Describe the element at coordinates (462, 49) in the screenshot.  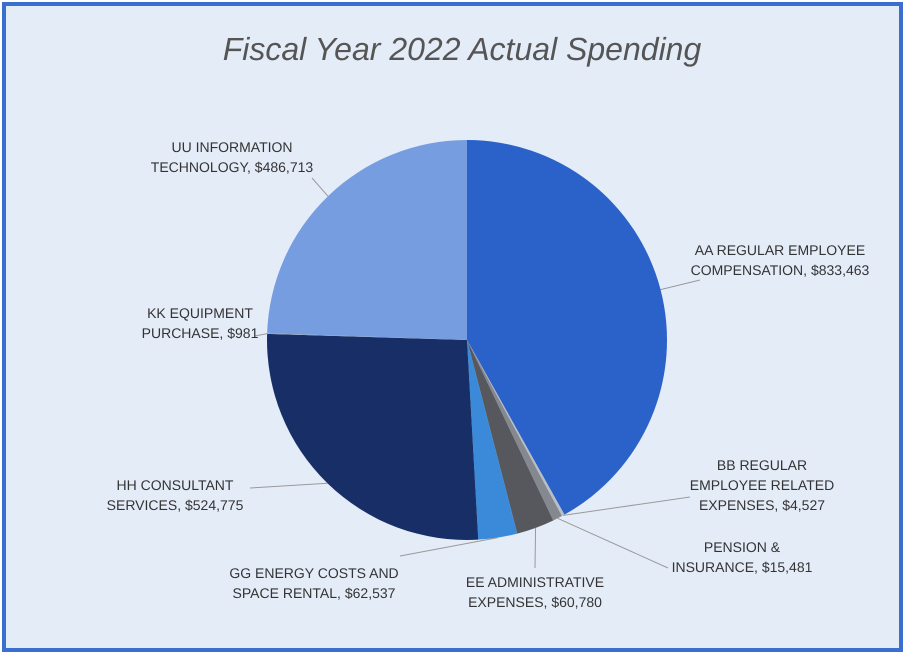
I see `chart-title: Fiscal Year 2022 Actual Spending` at that location.